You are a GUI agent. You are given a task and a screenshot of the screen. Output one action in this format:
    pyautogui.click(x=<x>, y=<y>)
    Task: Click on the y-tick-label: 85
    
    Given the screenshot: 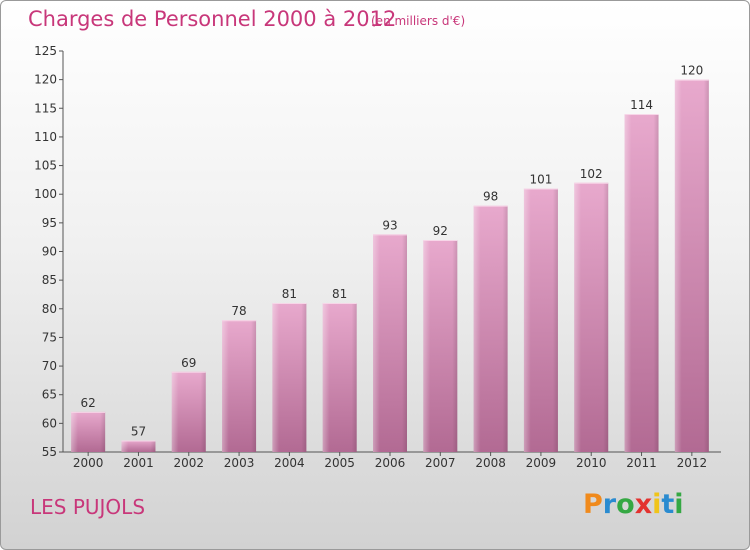 What is the action you would take?
    pyautogui.click(x=49, y=280)
    